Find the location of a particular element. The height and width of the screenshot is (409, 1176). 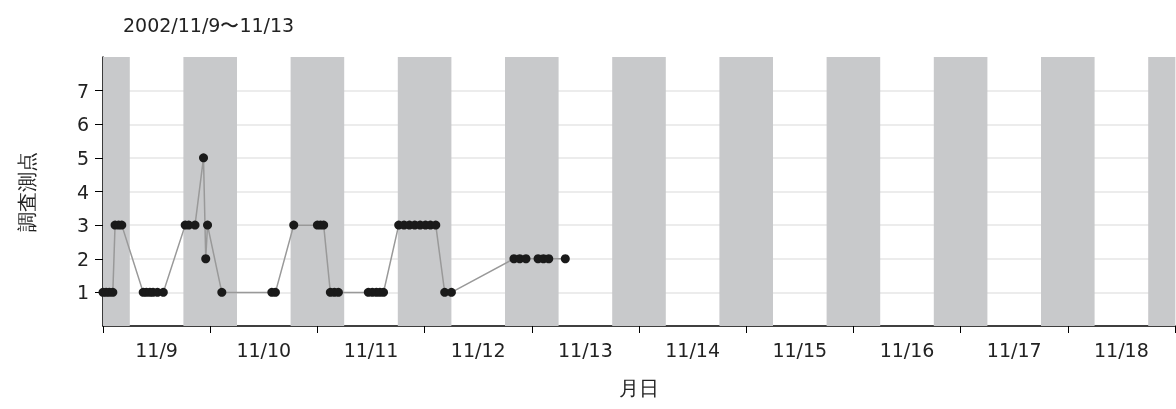

y-tick-label: 2 is located at coordinates (82, 258).